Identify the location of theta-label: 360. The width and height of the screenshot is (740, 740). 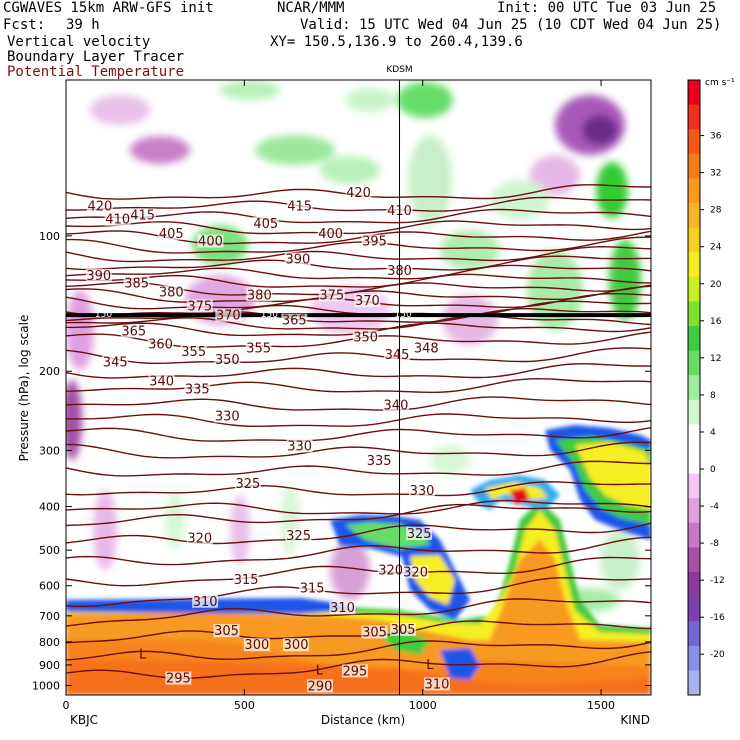
(160, 344).